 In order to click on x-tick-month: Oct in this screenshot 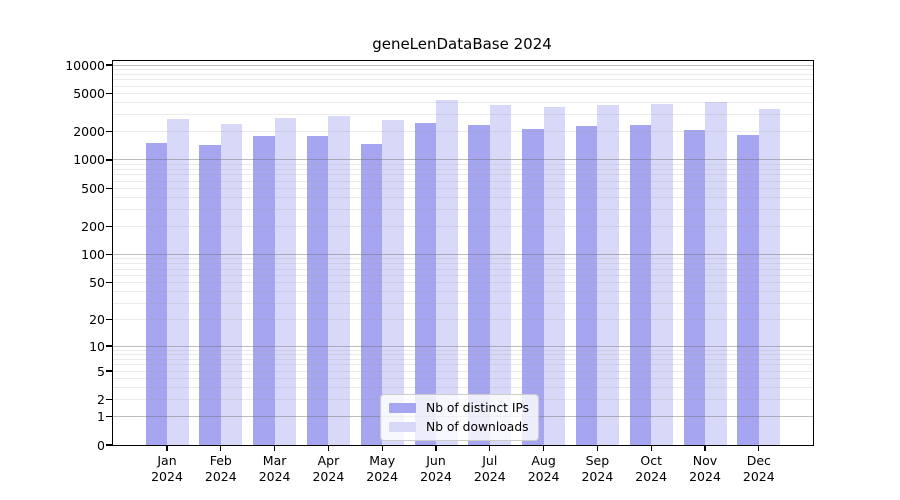, I will do `click(651, 460)`.